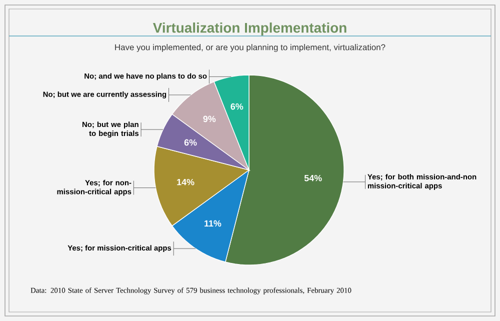 The height and width of the screenshot is (321, 500). What do you see at coordinates (209, 119) in the screenshot?
I see `data-label: 9%` at bounding box center [209, 119].